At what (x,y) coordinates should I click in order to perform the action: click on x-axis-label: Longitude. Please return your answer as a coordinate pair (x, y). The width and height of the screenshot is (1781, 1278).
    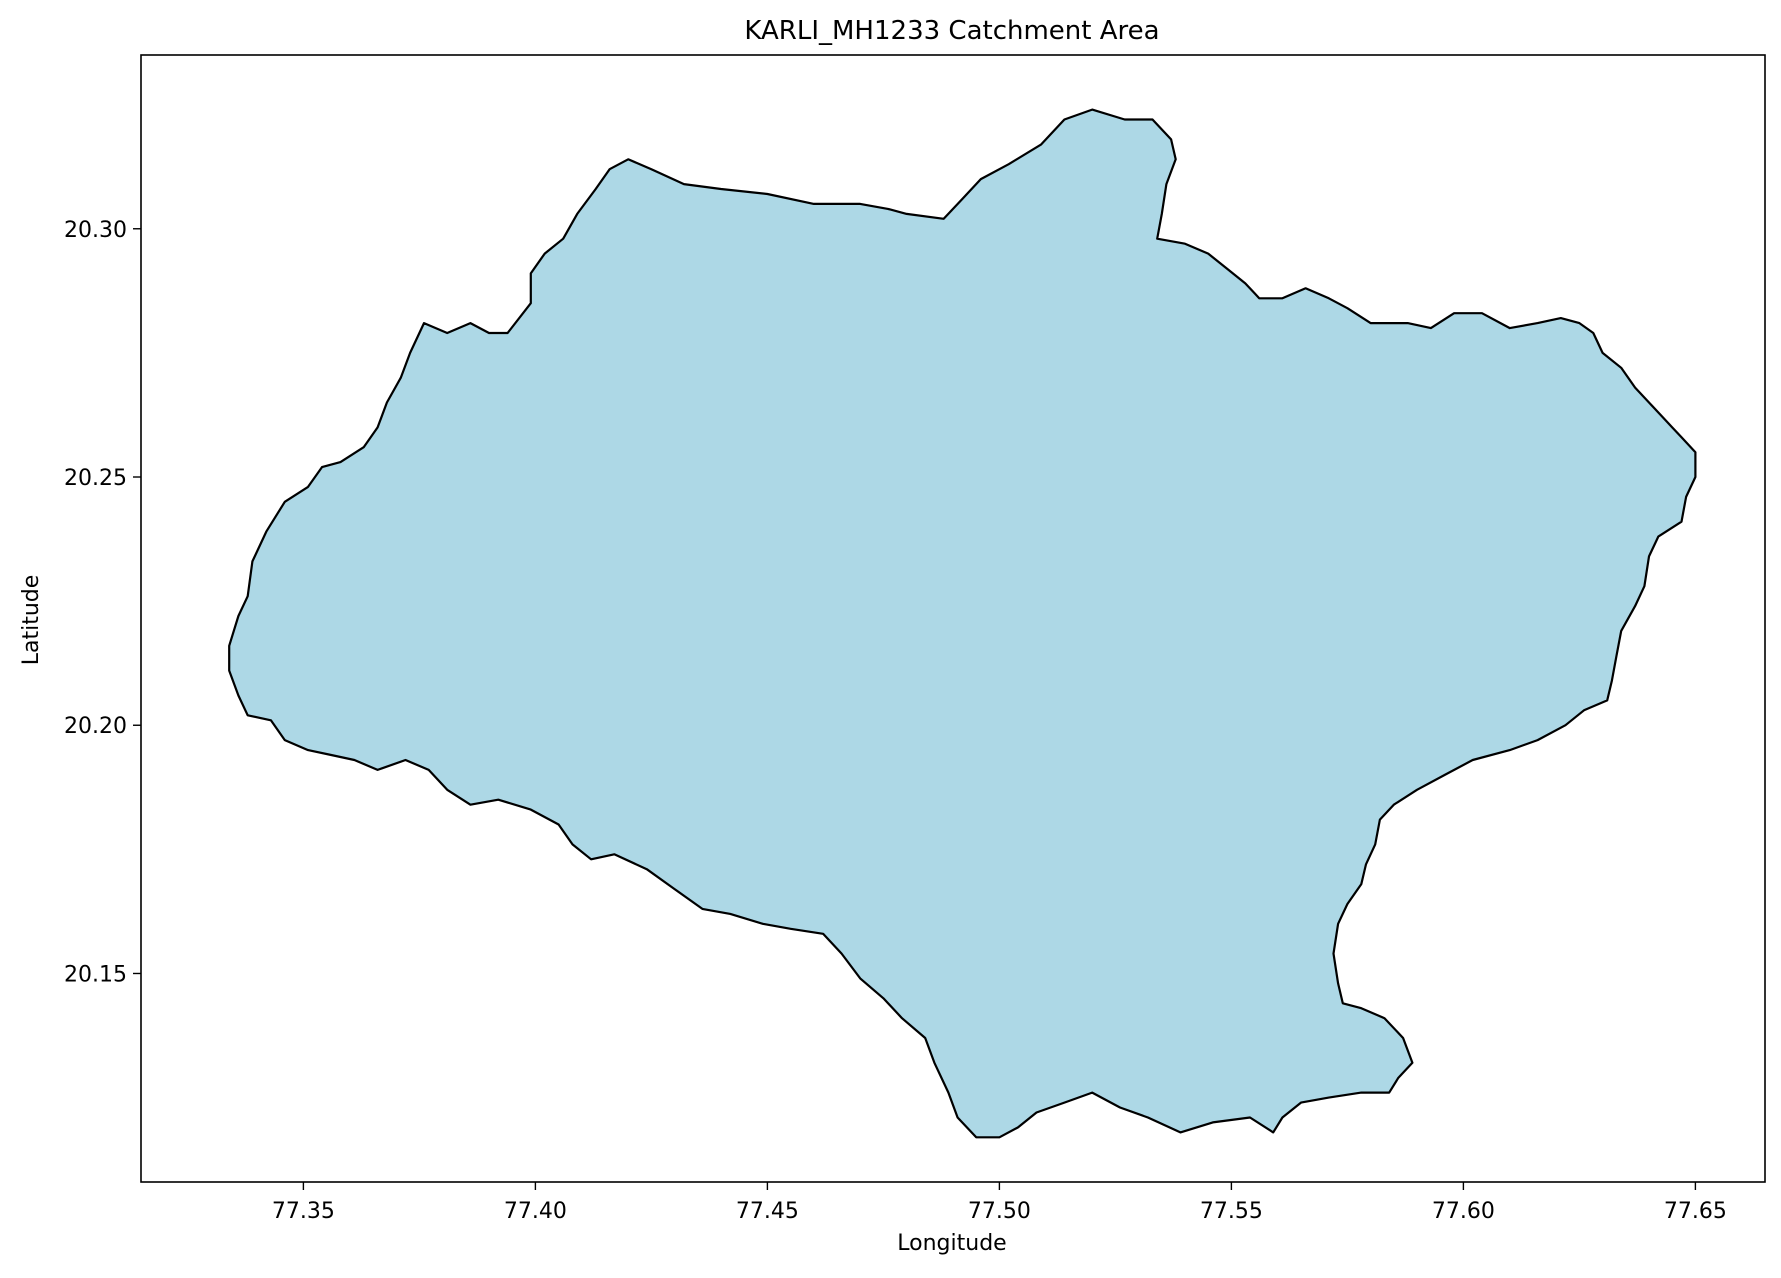
    Looking at the image, I should click on (951, 1243).